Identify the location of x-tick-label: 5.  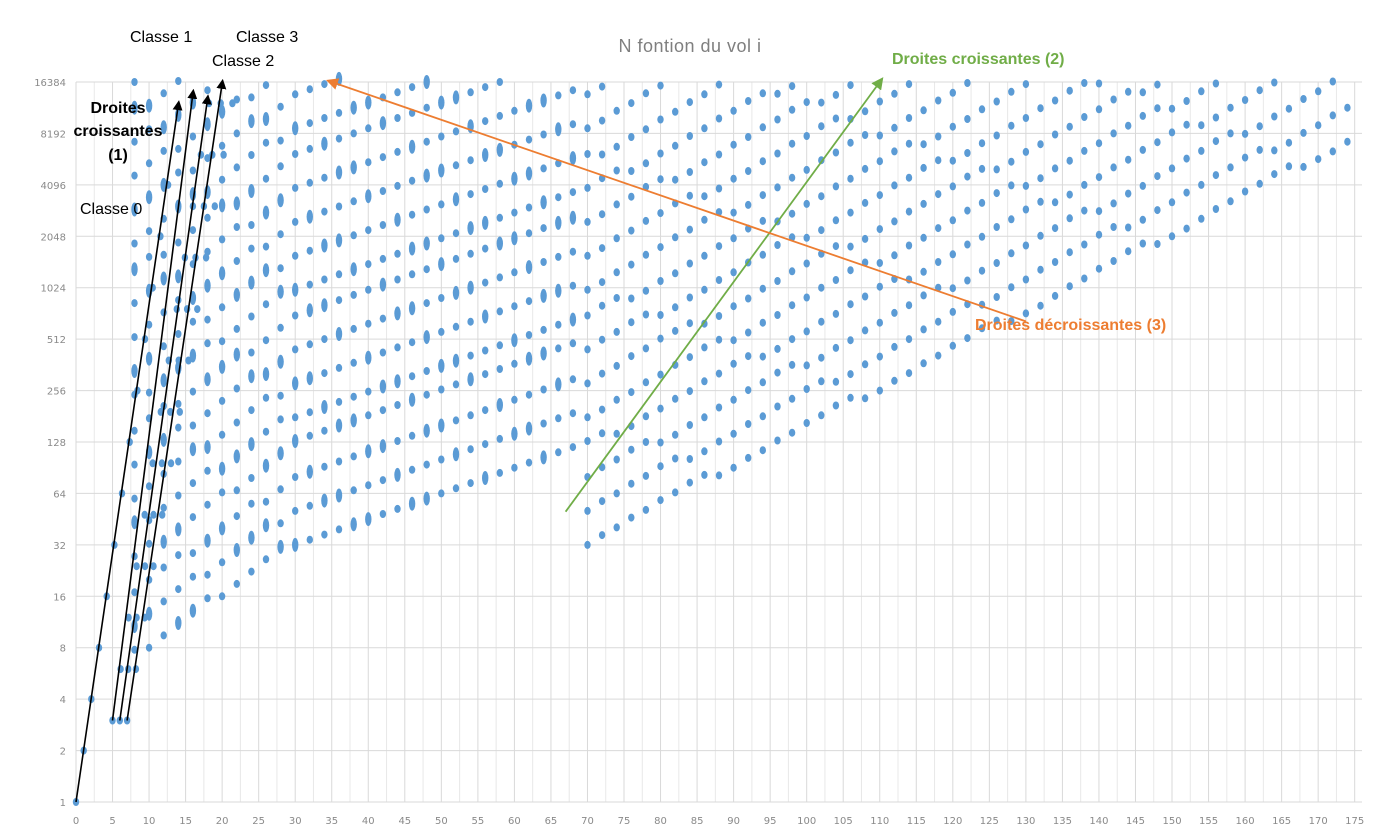
(112, 821).